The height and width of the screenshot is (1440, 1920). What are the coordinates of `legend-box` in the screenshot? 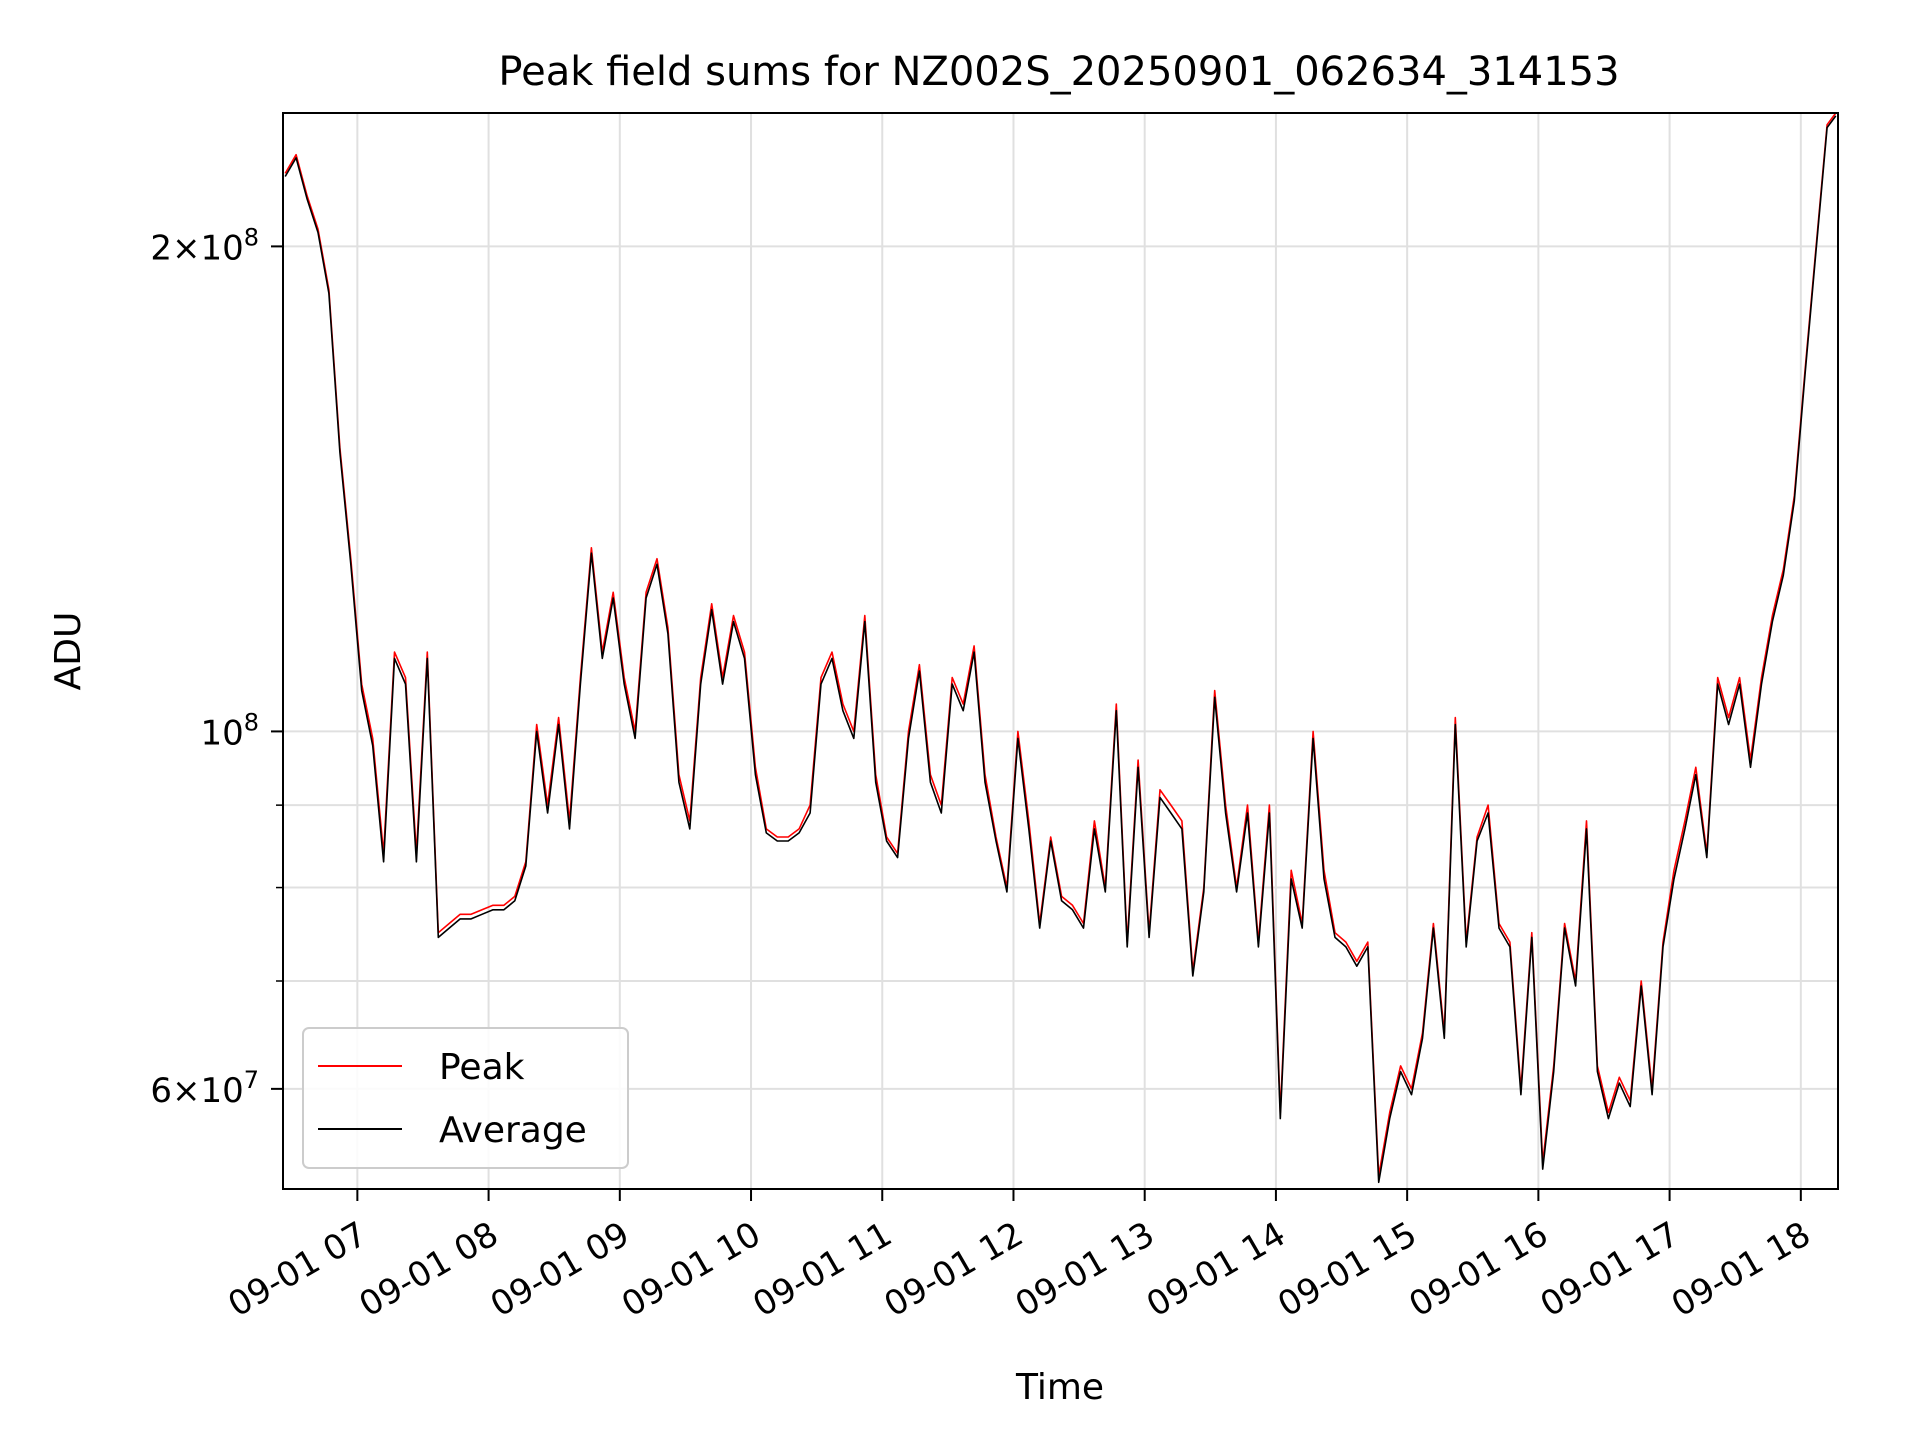 It's located at (465, 1098).